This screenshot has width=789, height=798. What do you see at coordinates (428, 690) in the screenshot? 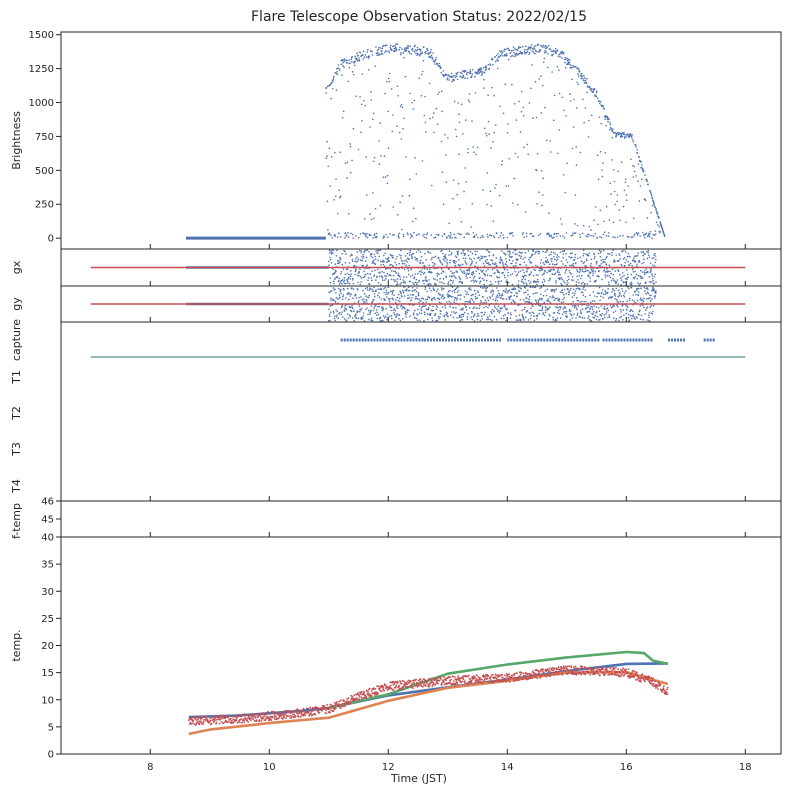
I see `temp-series-blue` at bounding box center [428, 690].